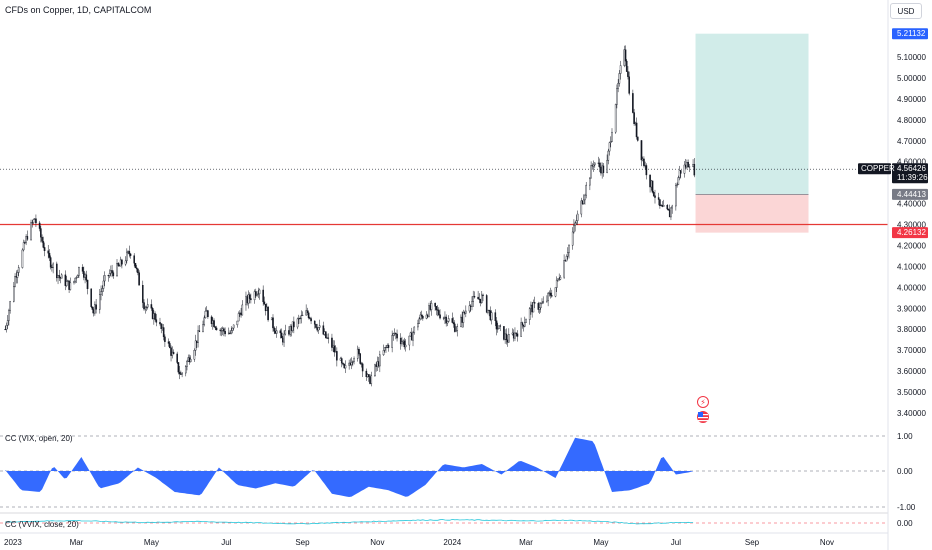 Image resolution: width=932 pixels, height=550 pixels. I want to click on price-tick-label: 3.70000, so click(911, 350).